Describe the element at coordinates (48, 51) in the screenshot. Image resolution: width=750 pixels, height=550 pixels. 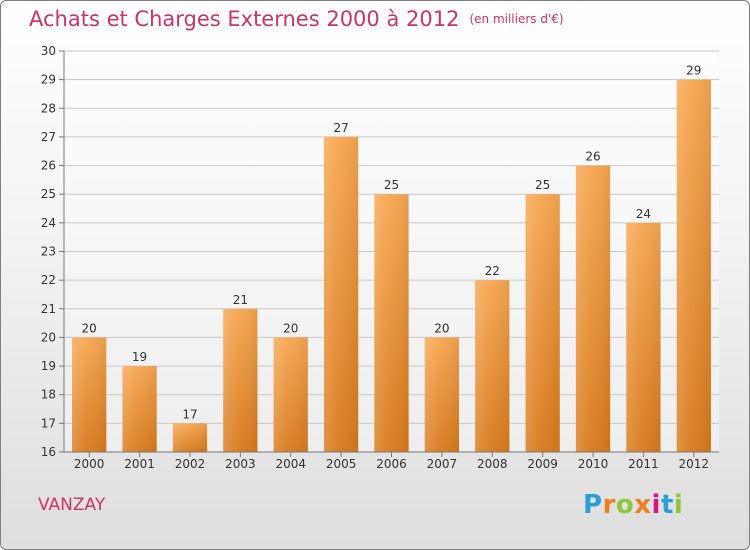
I see `y-tick-label: 30` at that location.